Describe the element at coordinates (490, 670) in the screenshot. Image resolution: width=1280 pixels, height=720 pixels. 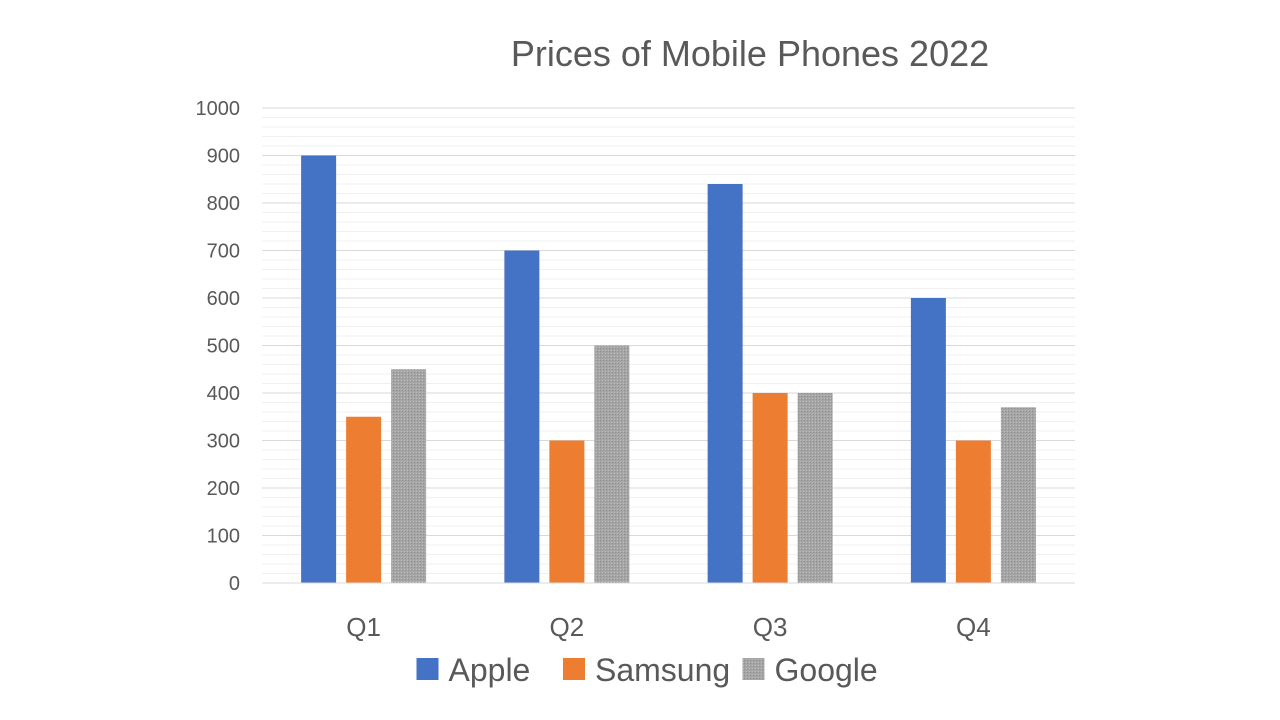
I see `legend-label-apple: Apple` at that location.